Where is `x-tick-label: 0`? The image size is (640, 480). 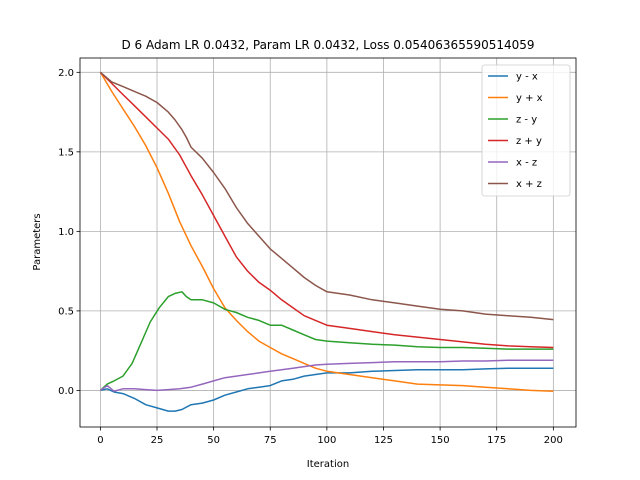 x-tick-label: 0 is located at coordinates (100, 440).